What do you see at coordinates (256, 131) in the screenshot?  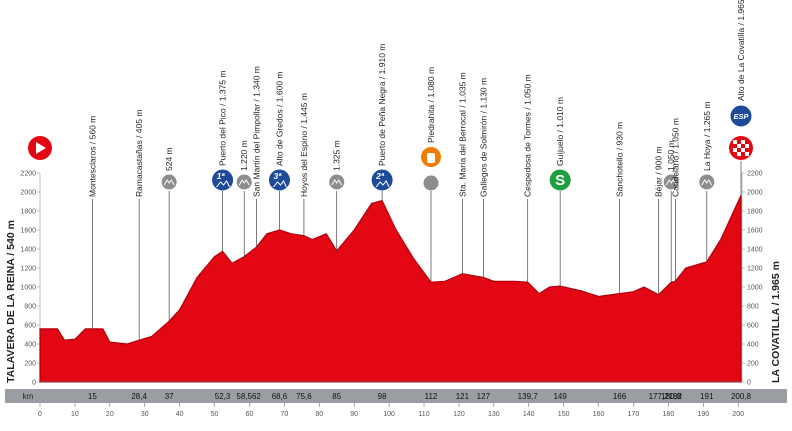 I see `marker-label: San Martín del Pimpollar / 1.340 m` at bounding box center [256, 131].